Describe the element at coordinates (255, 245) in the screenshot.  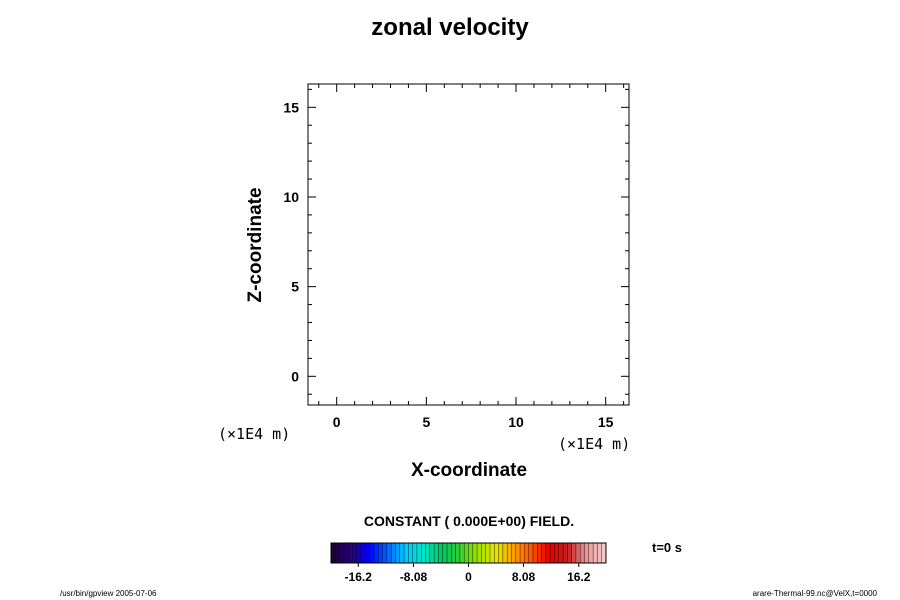
I see `y-axis-label: Z-coordinate` at that location.